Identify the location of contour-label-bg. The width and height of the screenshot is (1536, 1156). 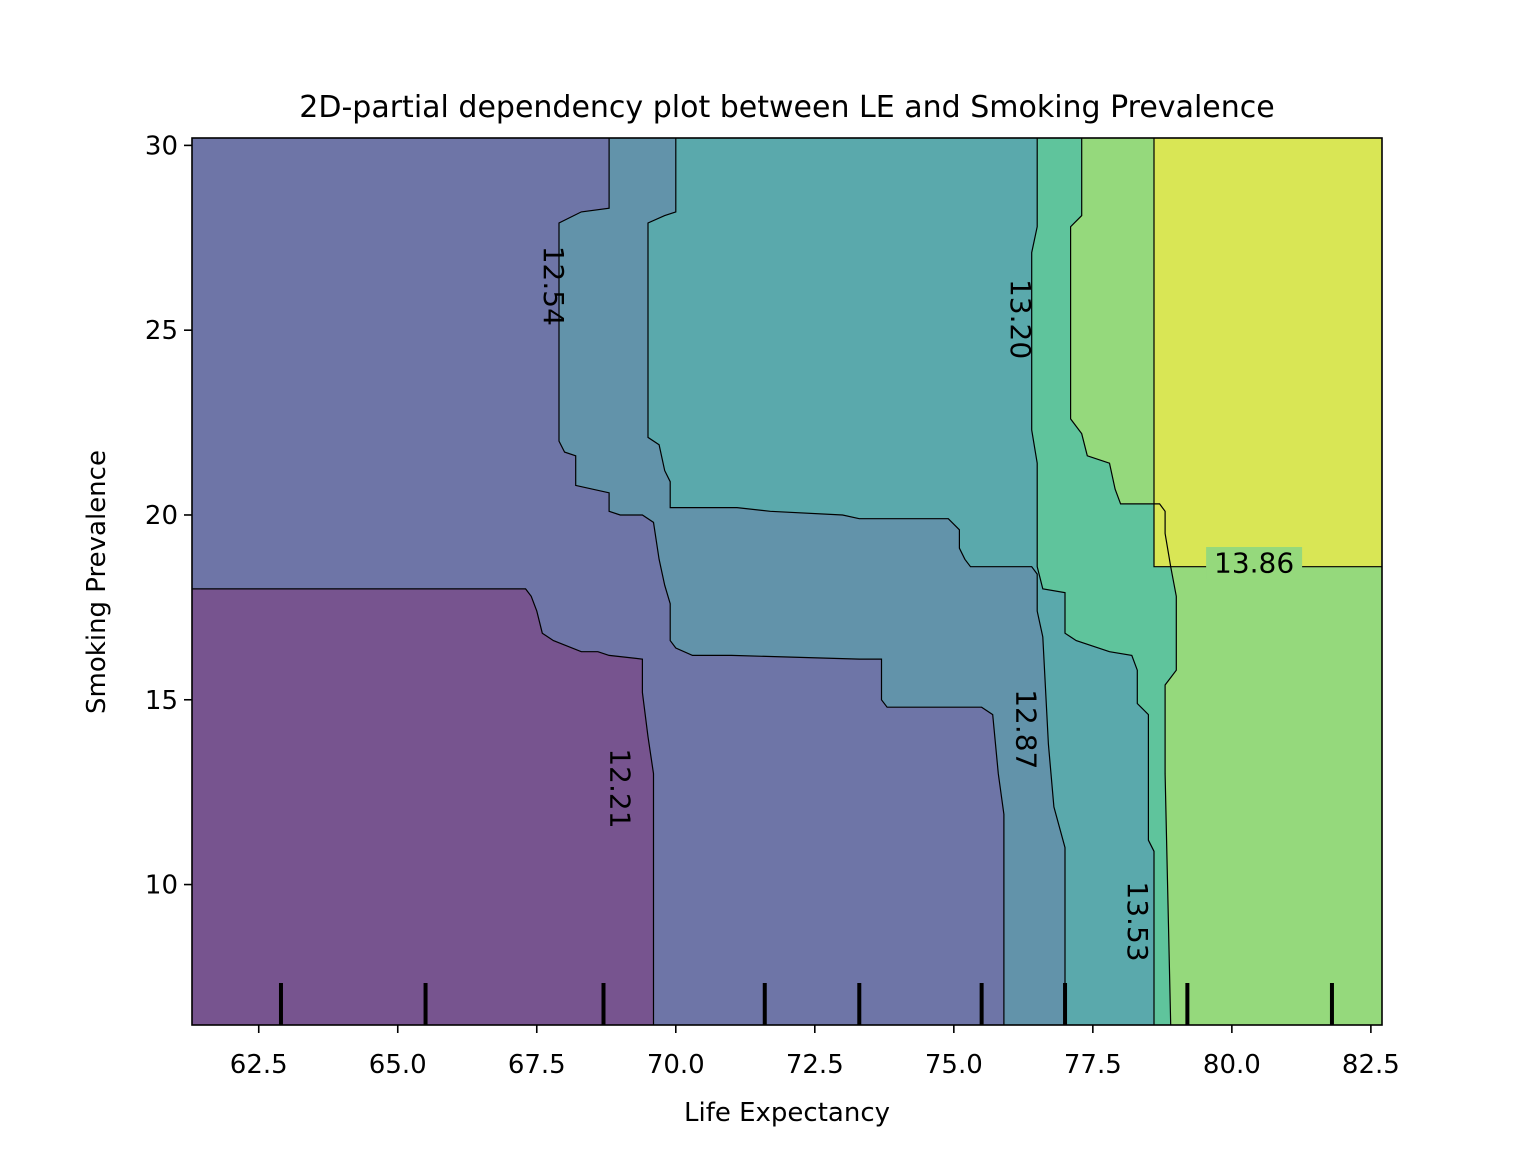
(1254, 563).